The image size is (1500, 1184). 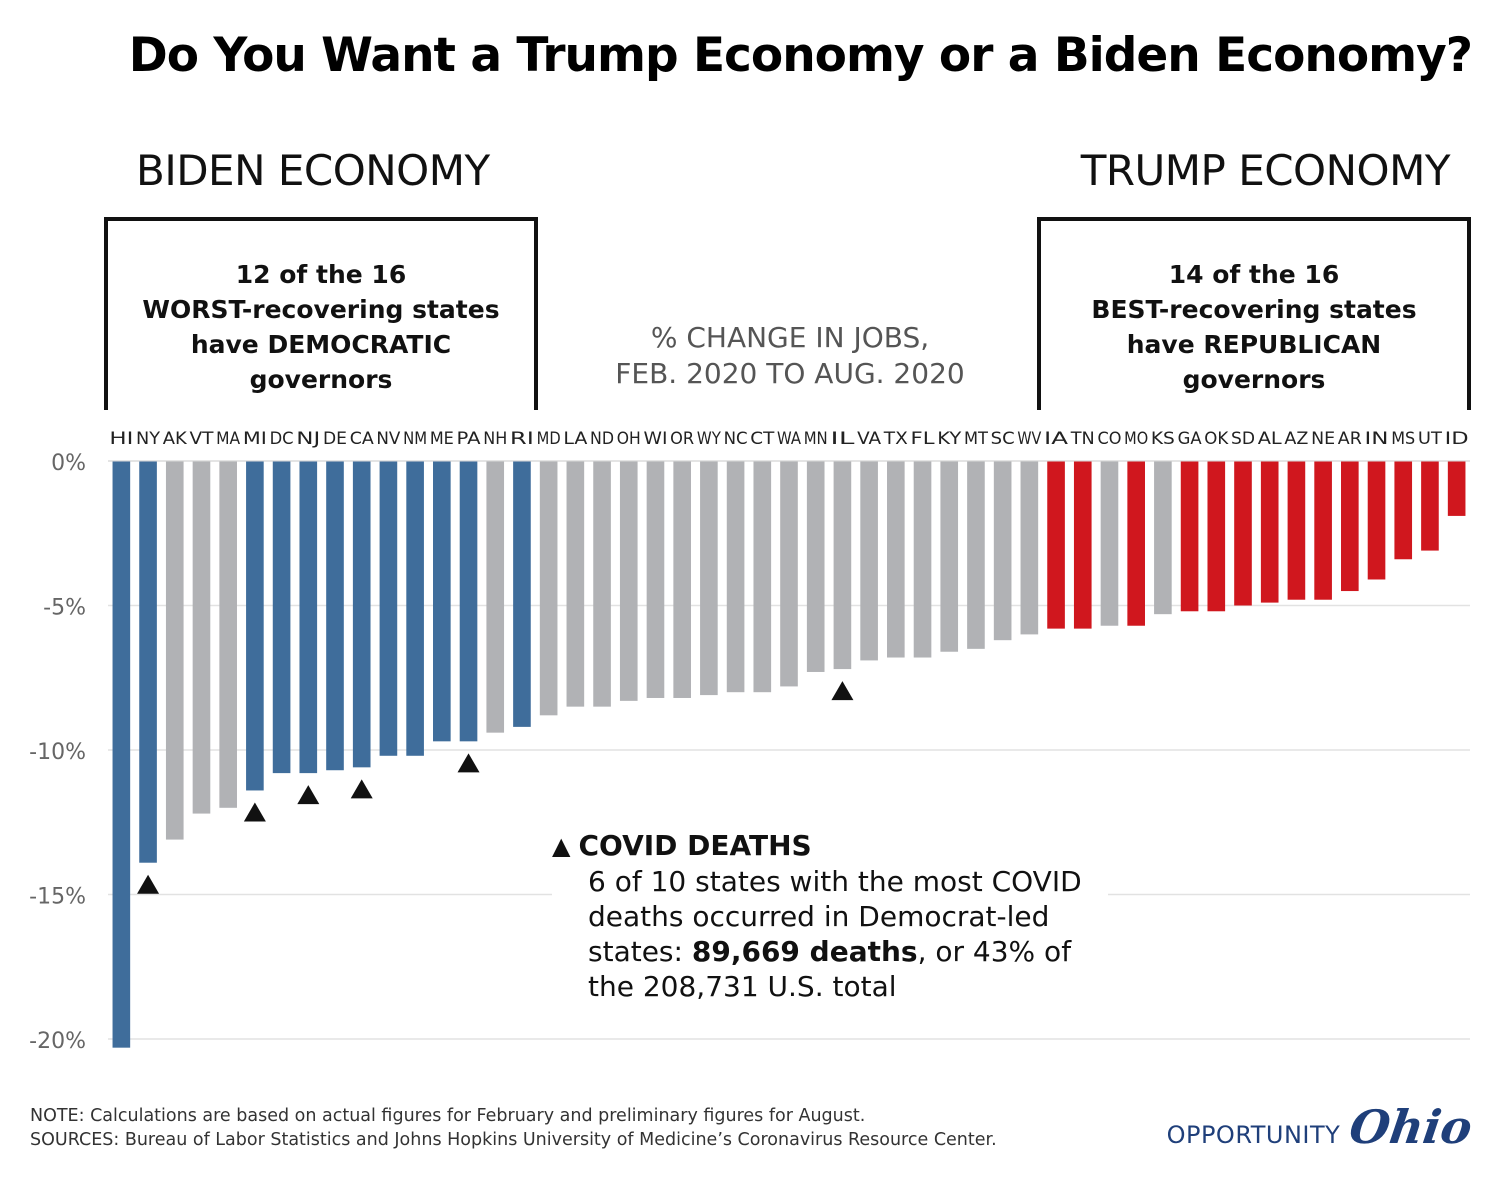 I want to click on x-tick-label-ak: AK, so click(x=175, y=439).